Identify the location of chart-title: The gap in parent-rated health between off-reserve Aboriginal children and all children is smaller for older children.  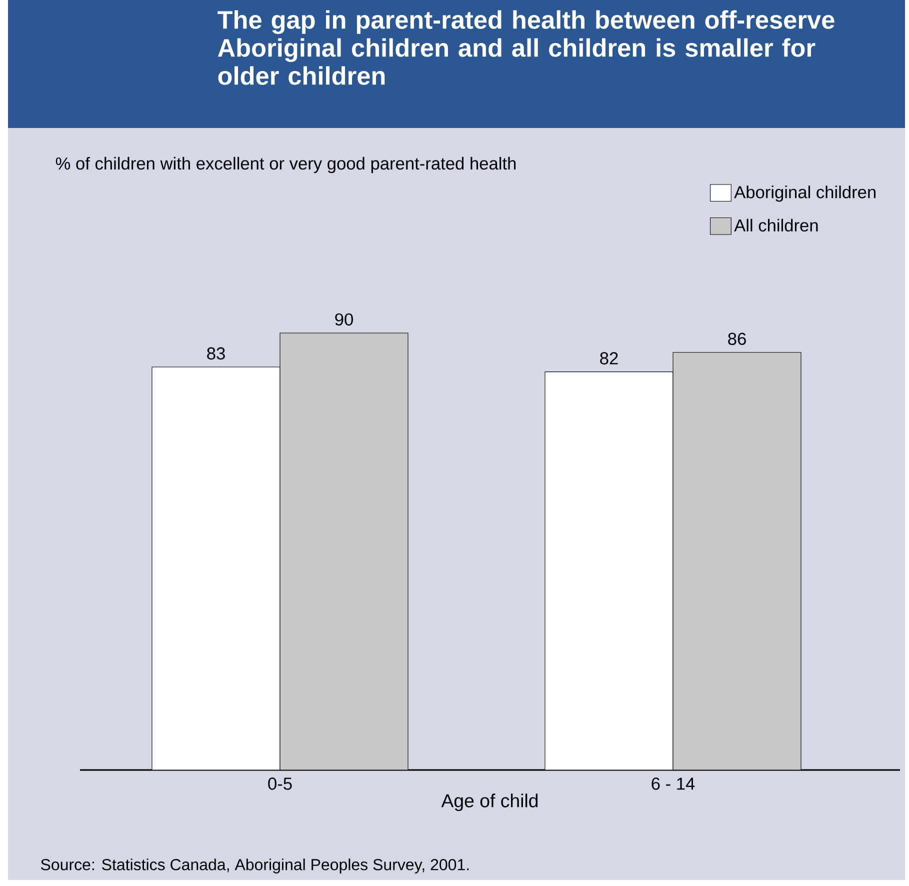
(526, 47).